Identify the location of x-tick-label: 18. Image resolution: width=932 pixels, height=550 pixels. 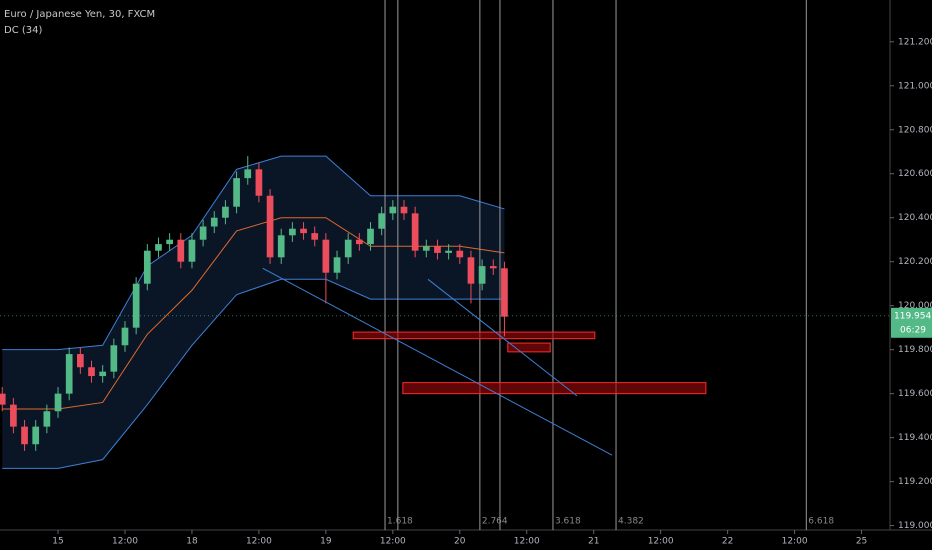
(192, 542).